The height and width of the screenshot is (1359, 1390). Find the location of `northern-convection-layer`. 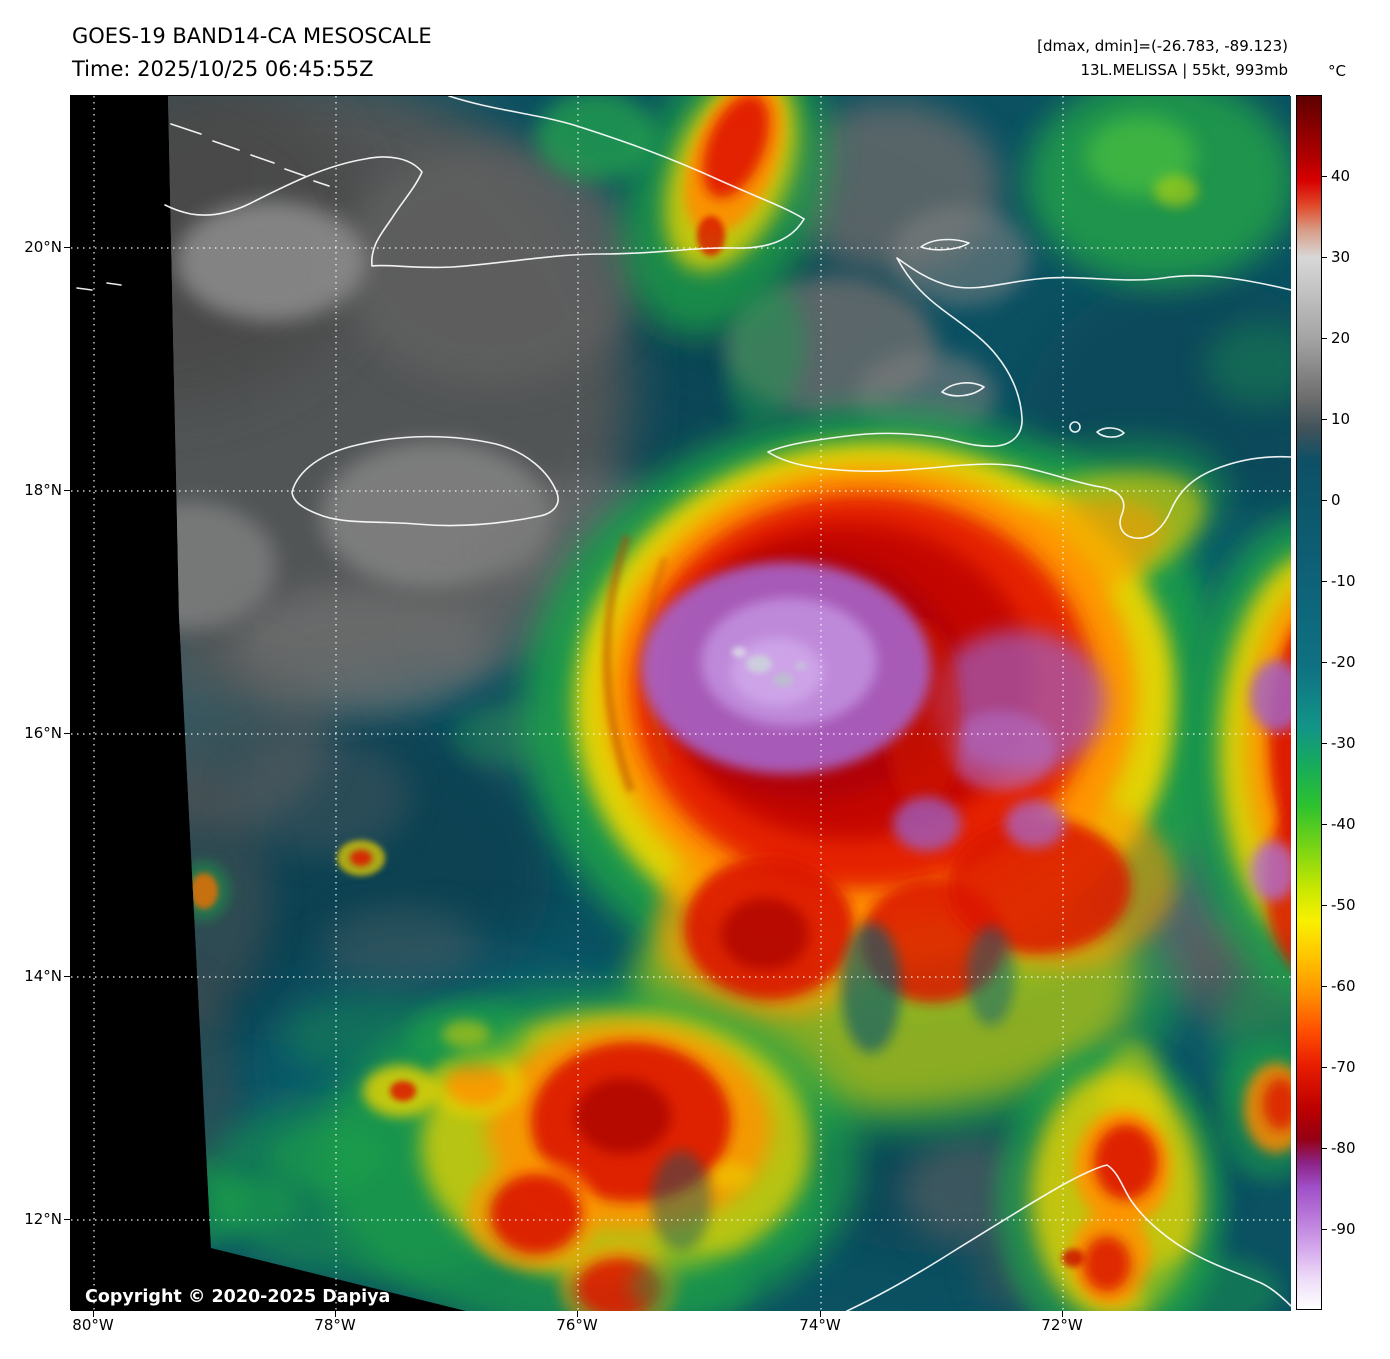

northern-convection-layer is located at coordinates (913, 260).